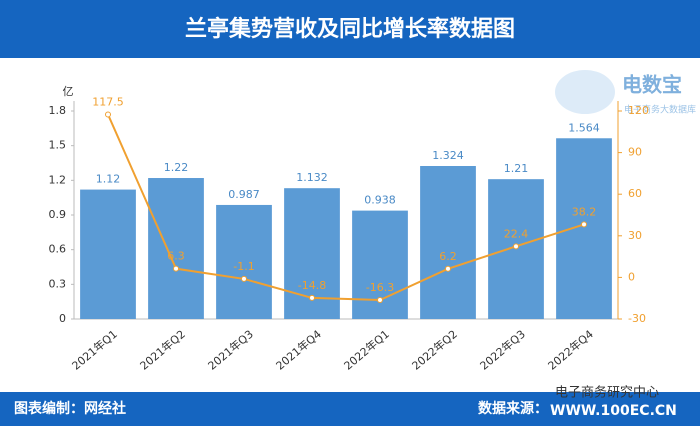 The image size is (700, 426). Describe the element at coordinates (62, 318) in the screenshot. I see `y-tick-label: 0` at that location.